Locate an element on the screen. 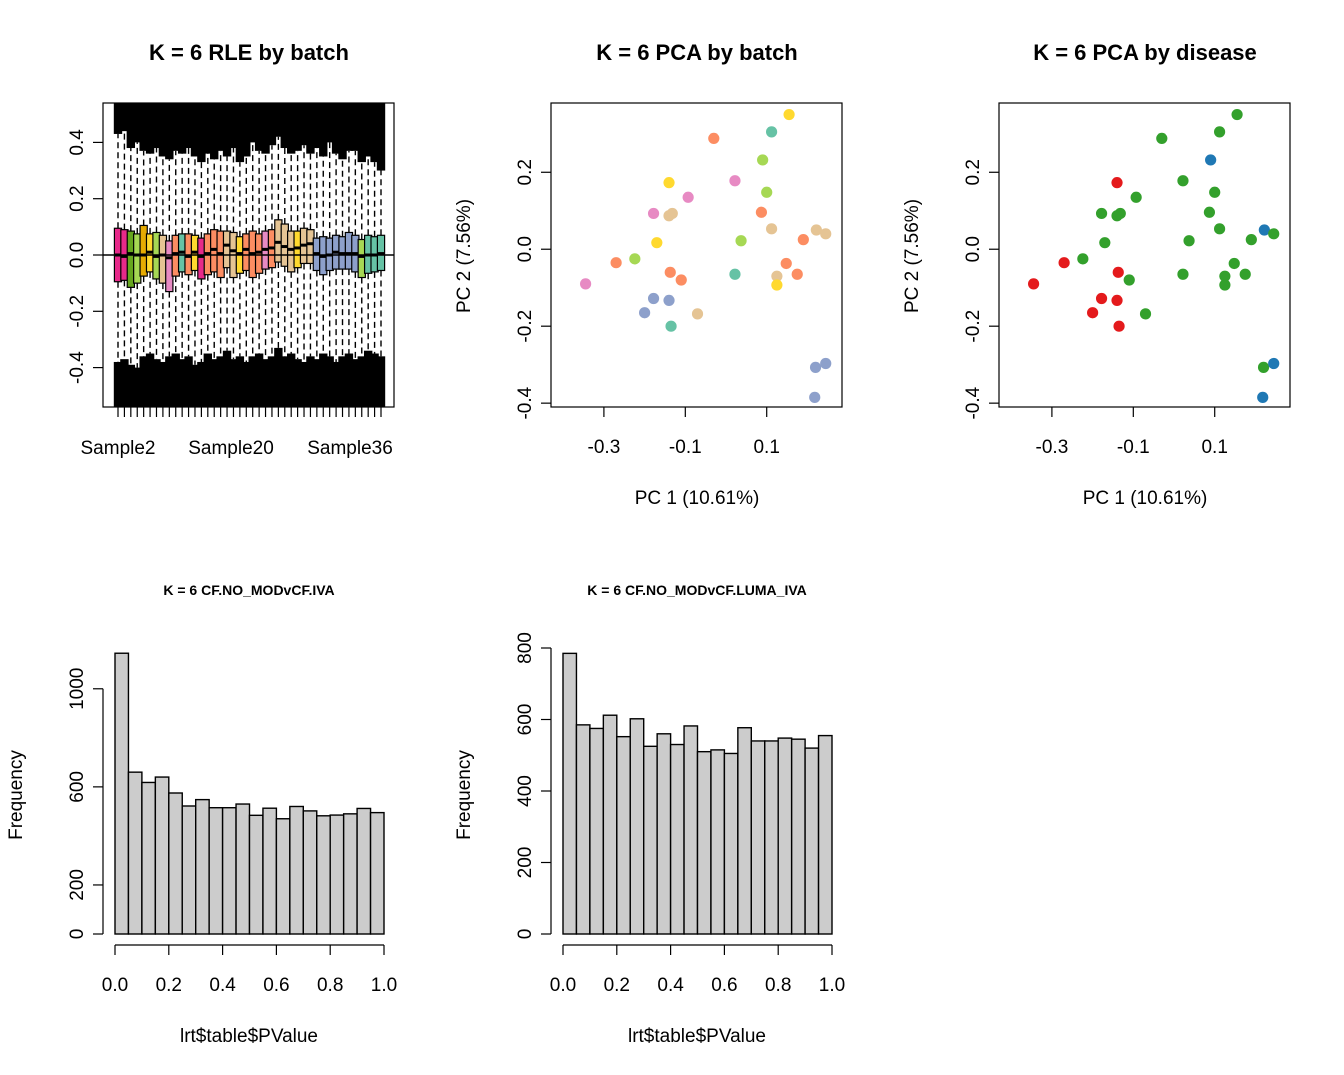  hist-iva-ylabel: Frequency is located at coordinates (16, 795).